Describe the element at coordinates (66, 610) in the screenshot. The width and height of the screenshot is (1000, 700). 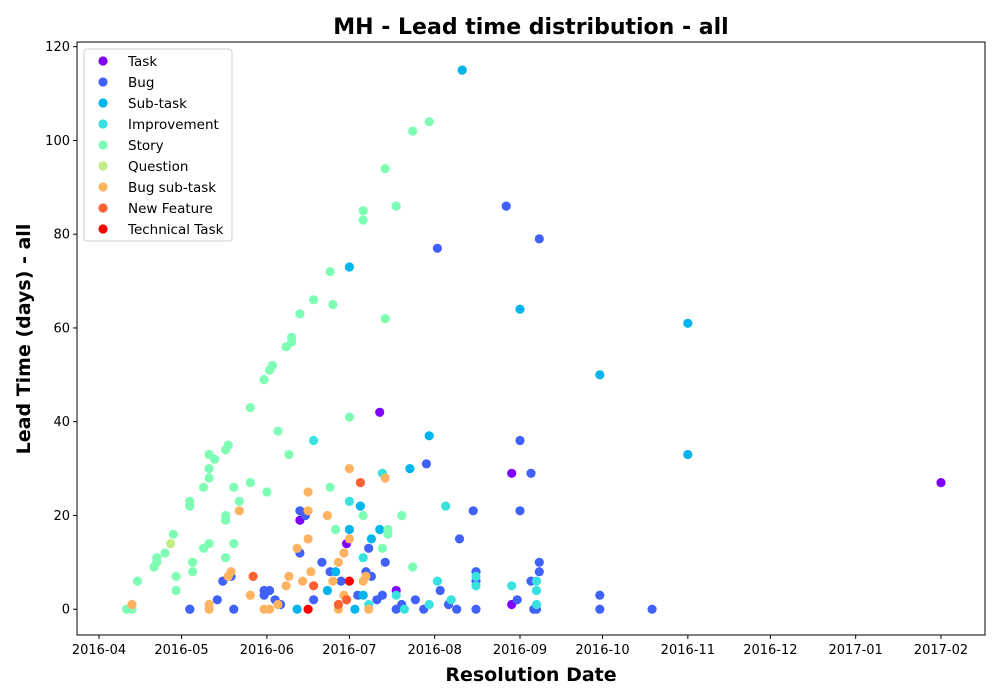
I see `y-tick-label: 0` at that location.